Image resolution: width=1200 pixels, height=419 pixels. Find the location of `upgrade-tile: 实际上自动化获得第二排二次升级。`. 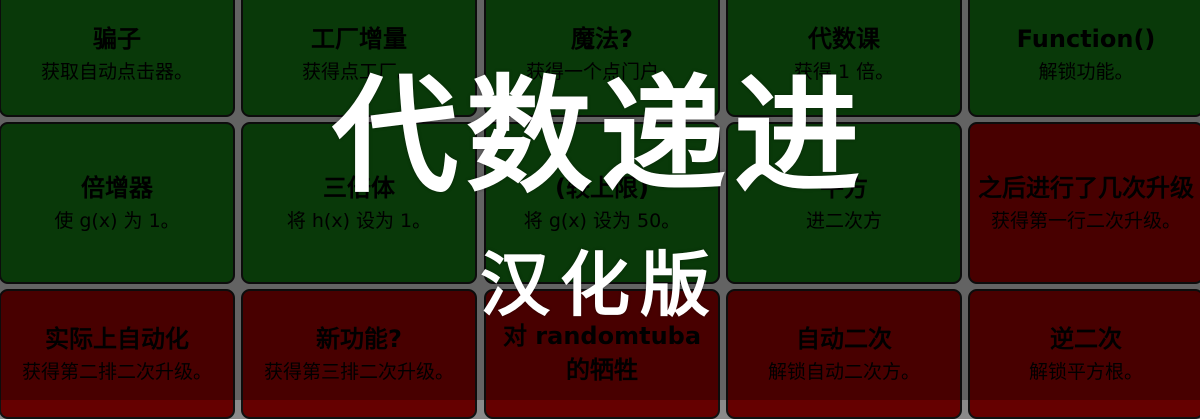

upgrade-tile: 实际上自动化获得第二排二次升级。 is located at coordinates (117, 354).